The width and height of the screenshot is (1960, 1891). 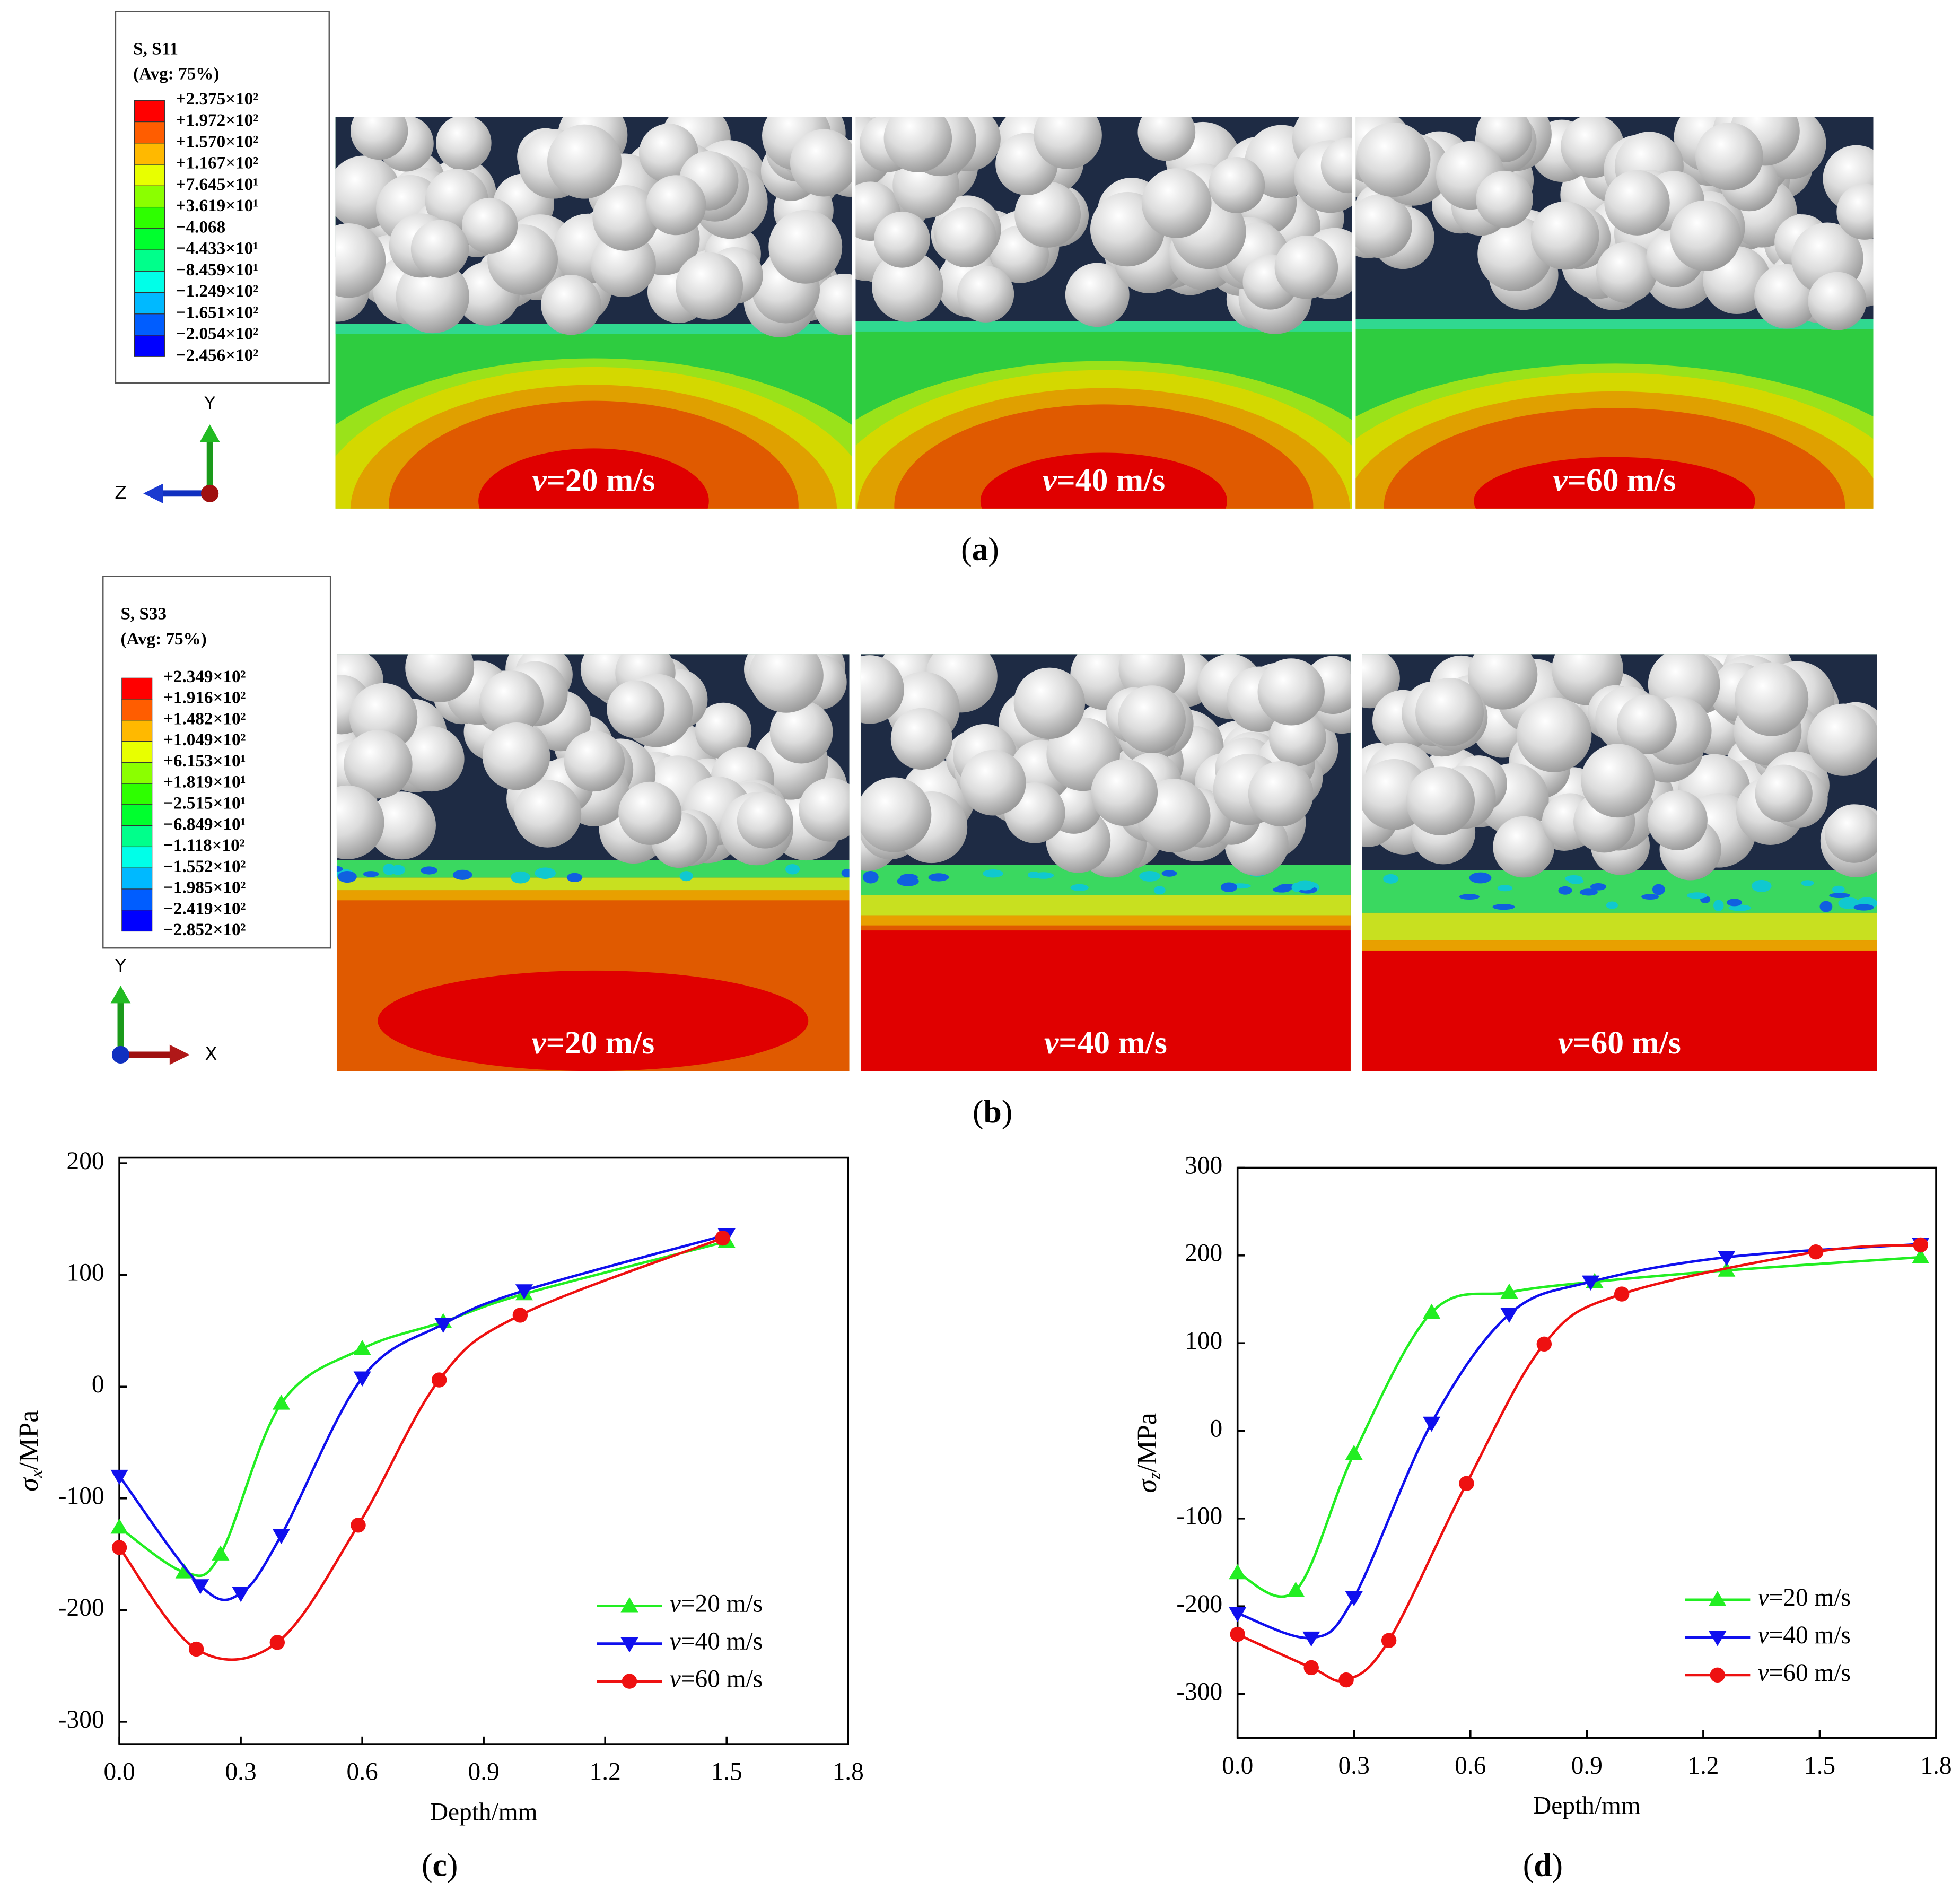 What do you see at coordinates (85, 1273) in the screenshot?
I see `y-tick-label: 100` at bounding box center [85, 1273].